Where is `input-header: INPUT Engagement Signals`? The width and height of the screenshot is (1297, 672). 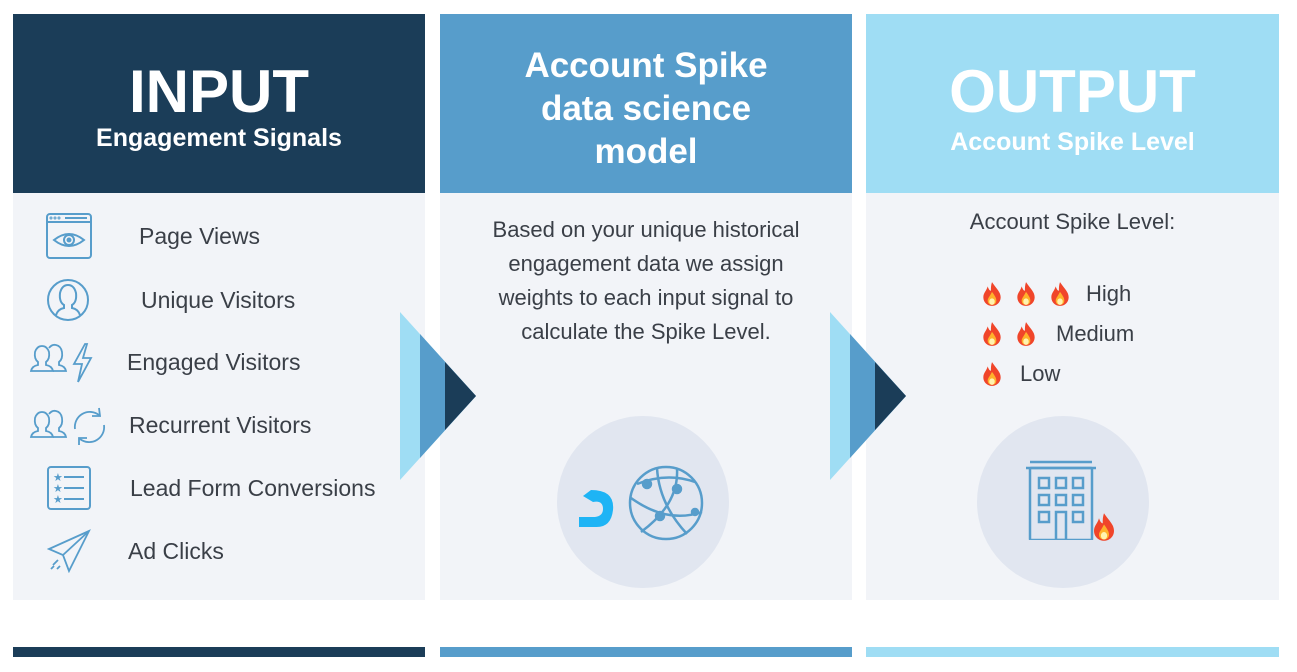 input-header: INPUT Engagement Signals is located at coordinates (219, 103).